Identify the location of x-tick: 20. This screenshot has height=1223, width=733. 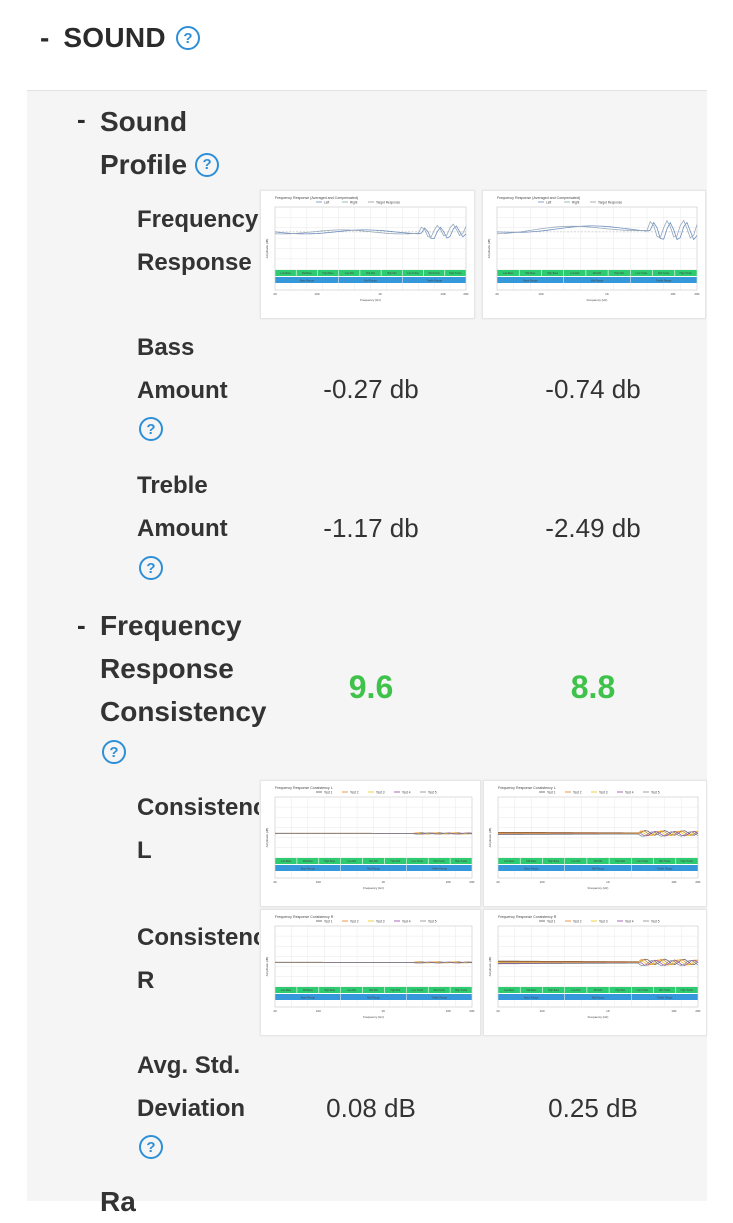
(498, 1011).